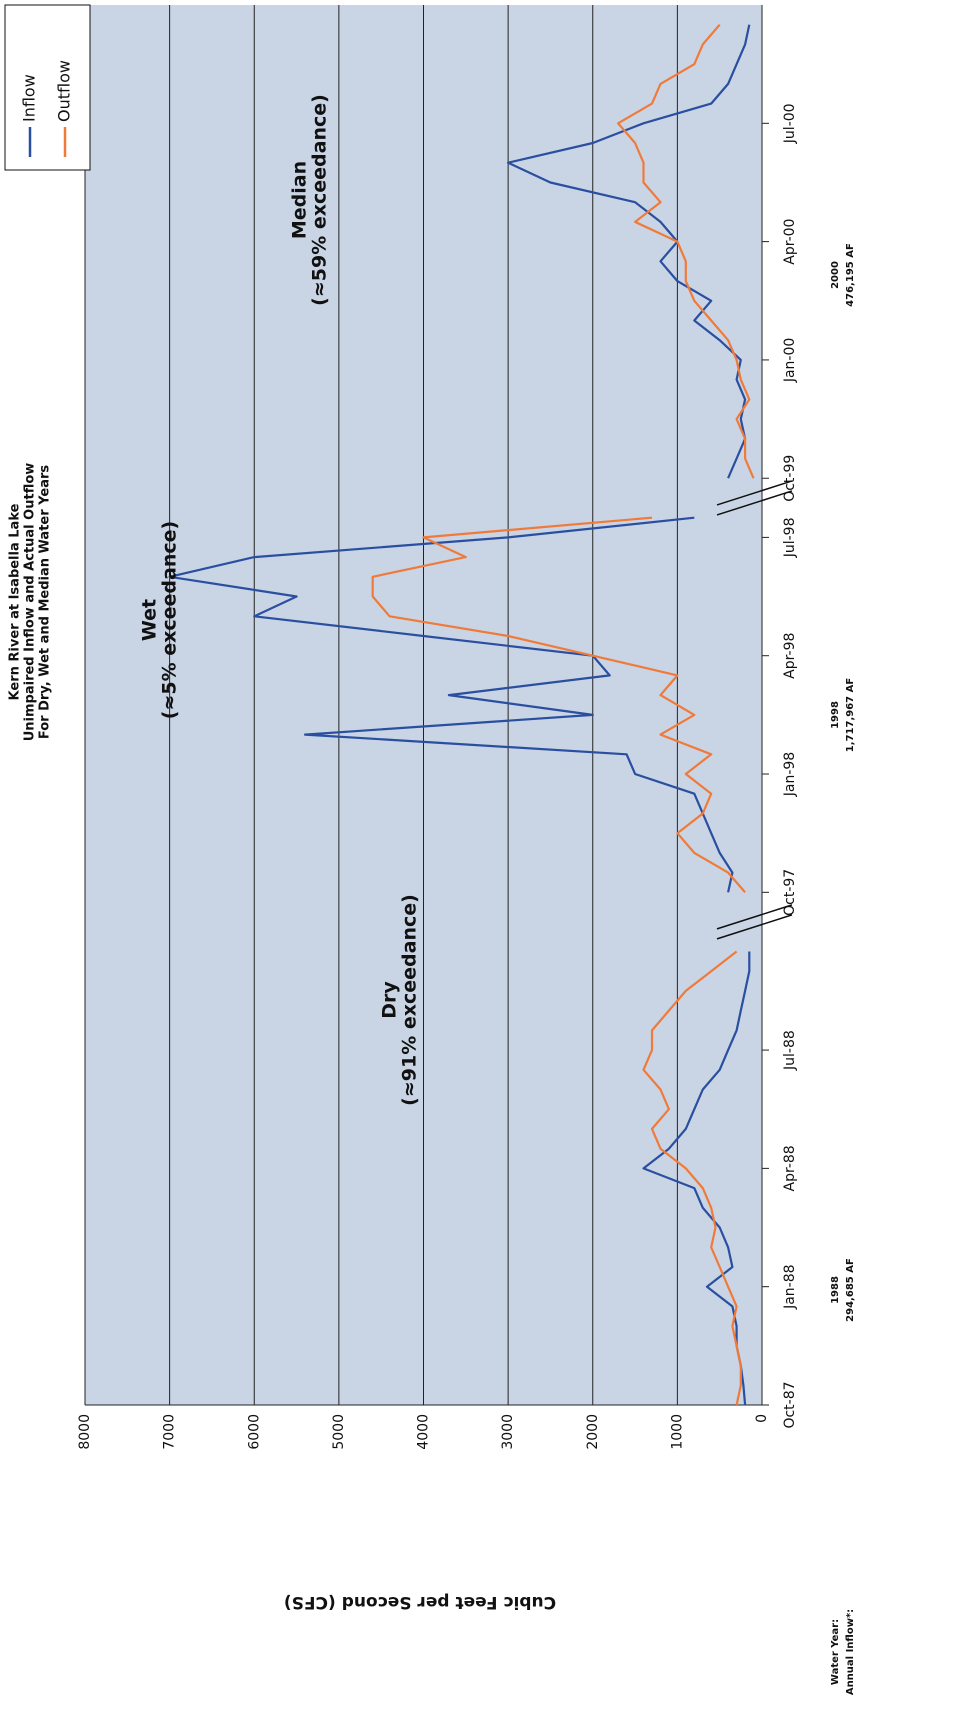 This screenshot has height=1712, width=953. I want to click on annotation: Wet, so click(150, 620).